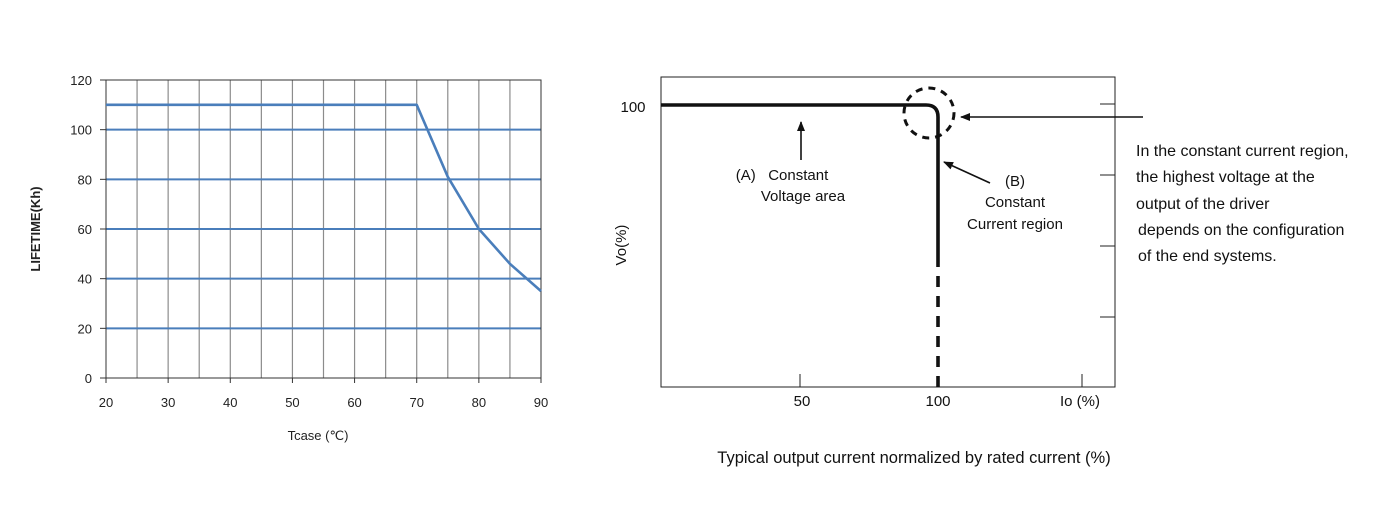 Image resolution: width=1400 pixels, height=520 pixels. I want to click on x-tick-label: 60, so click(354, 402).